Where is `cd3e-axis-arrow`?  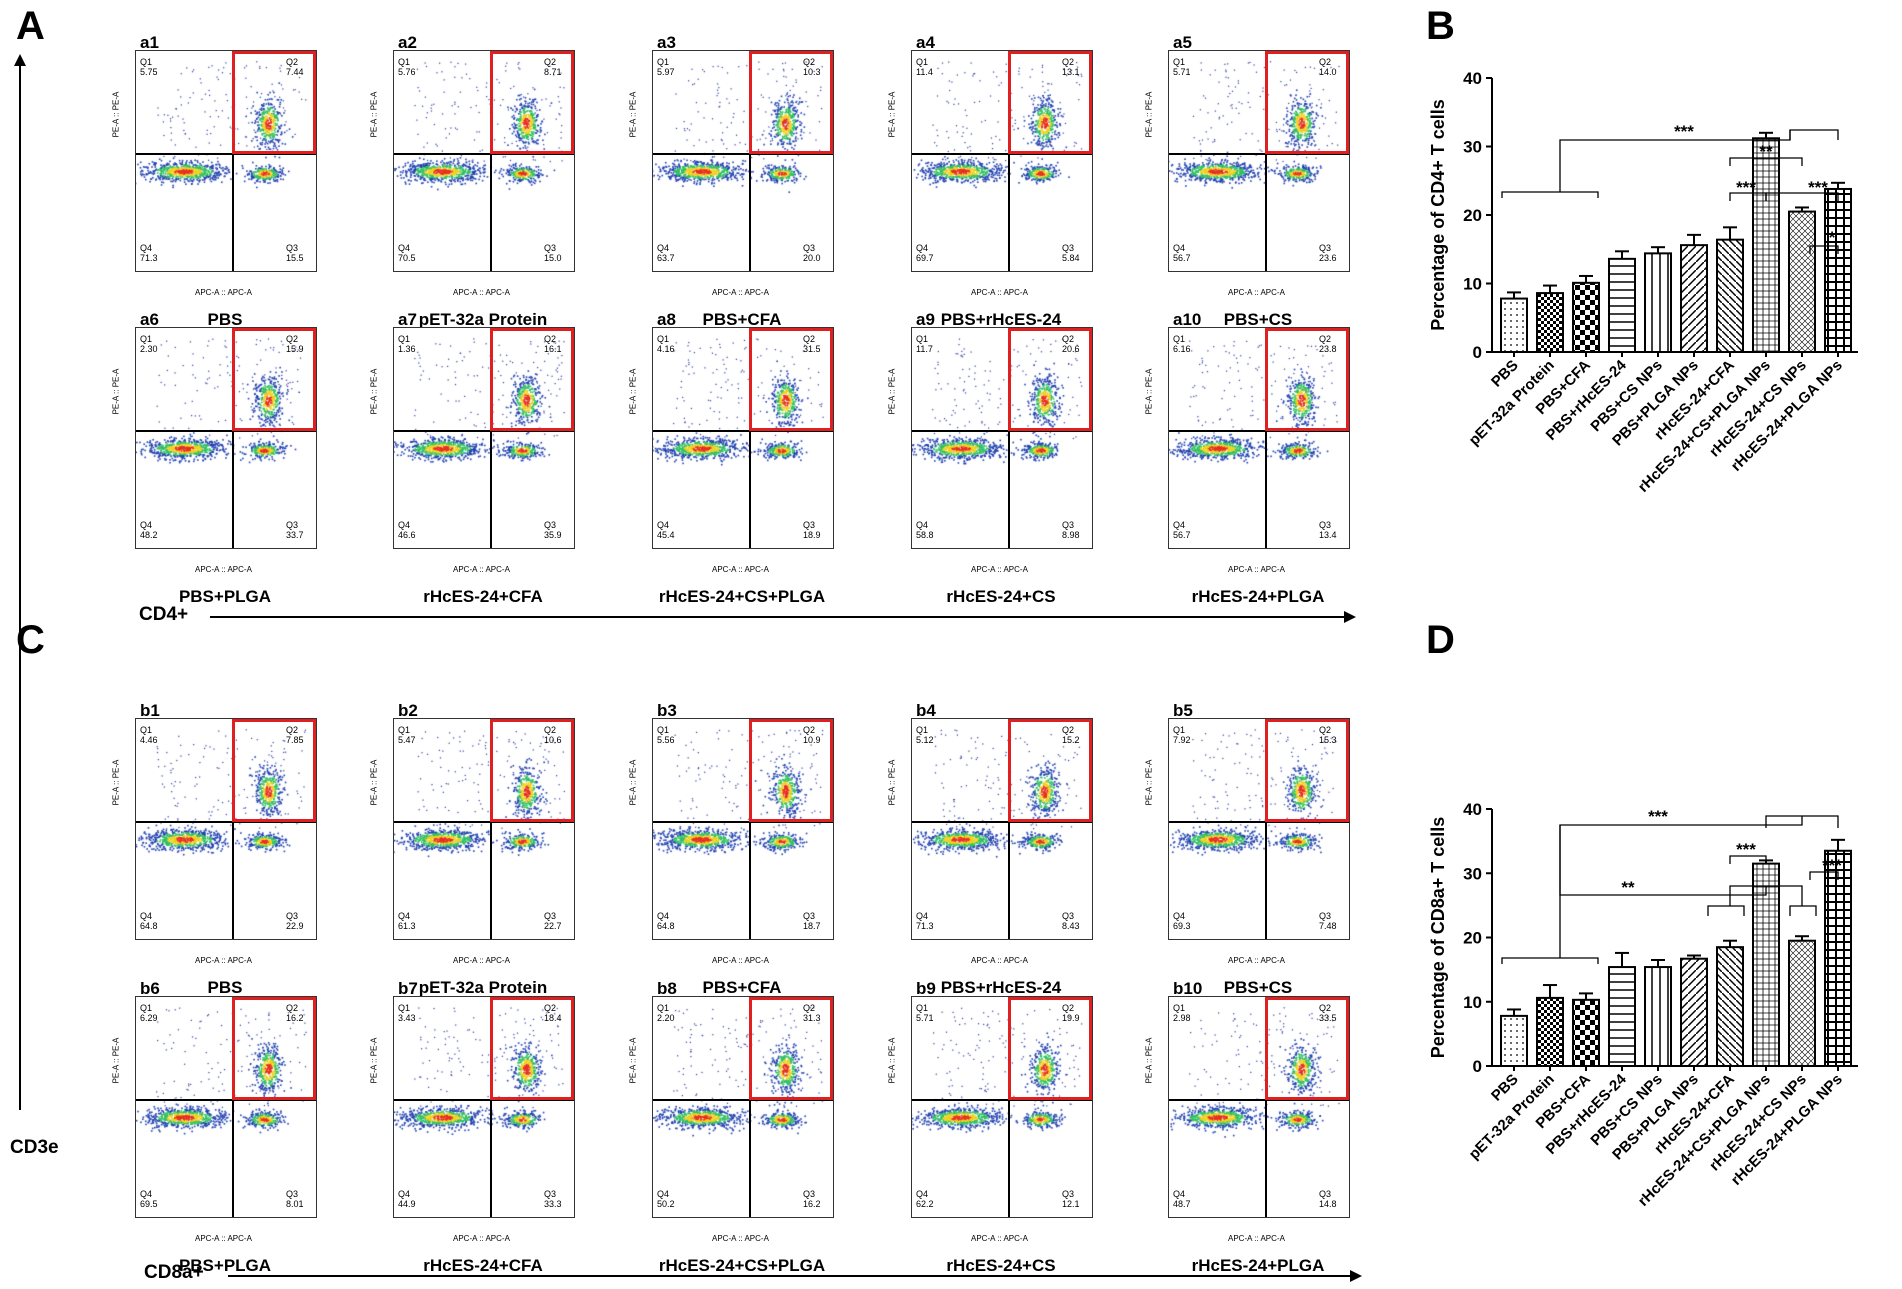 cd3e-axis-arrow is located at coordinates (20, 585).